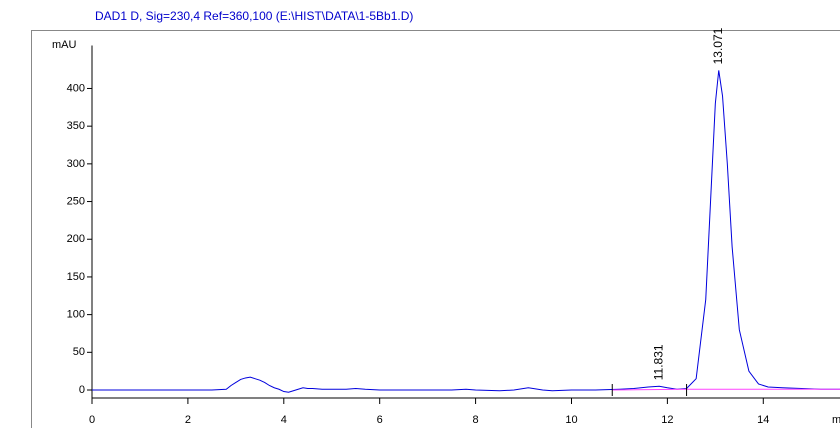 Image resolution: width=840 pixels, height=428 pixels. What do you see at coordinates (836, 420) in the screenshot?
I see `x-axis-label: min` at bounding box center [836, 420].